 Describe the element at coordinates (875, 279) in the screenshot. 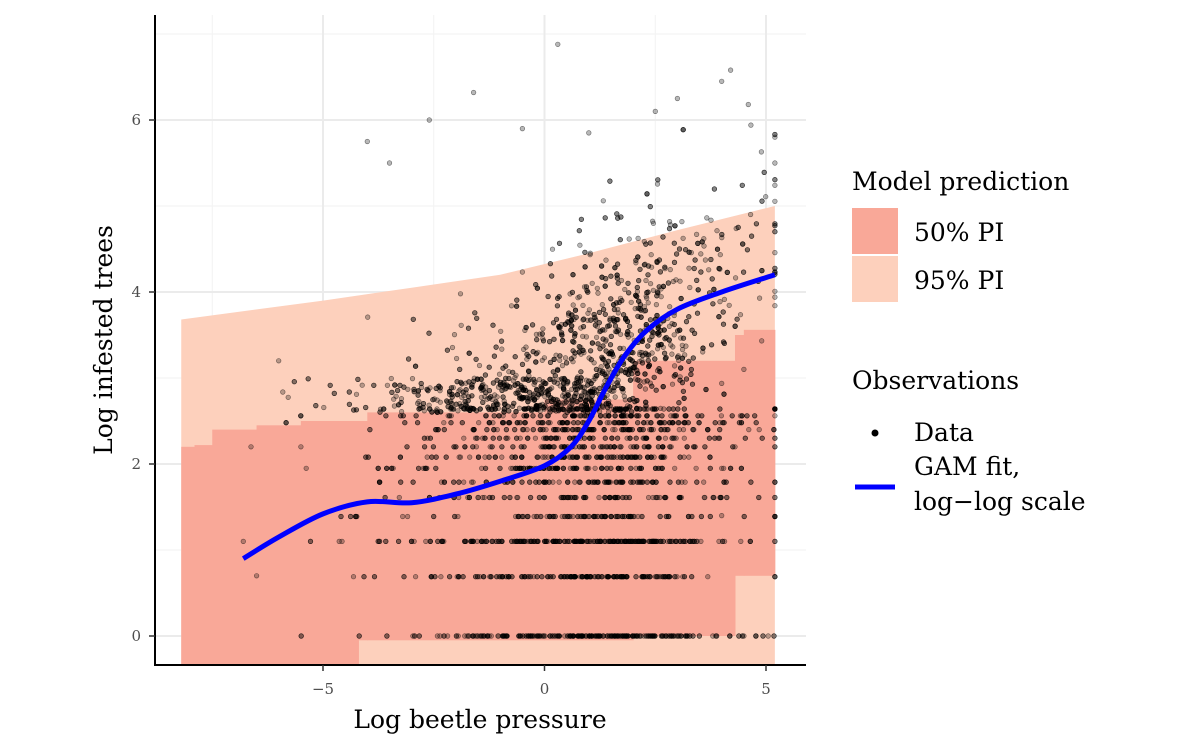

I see `legend-key-pi95` at that location.